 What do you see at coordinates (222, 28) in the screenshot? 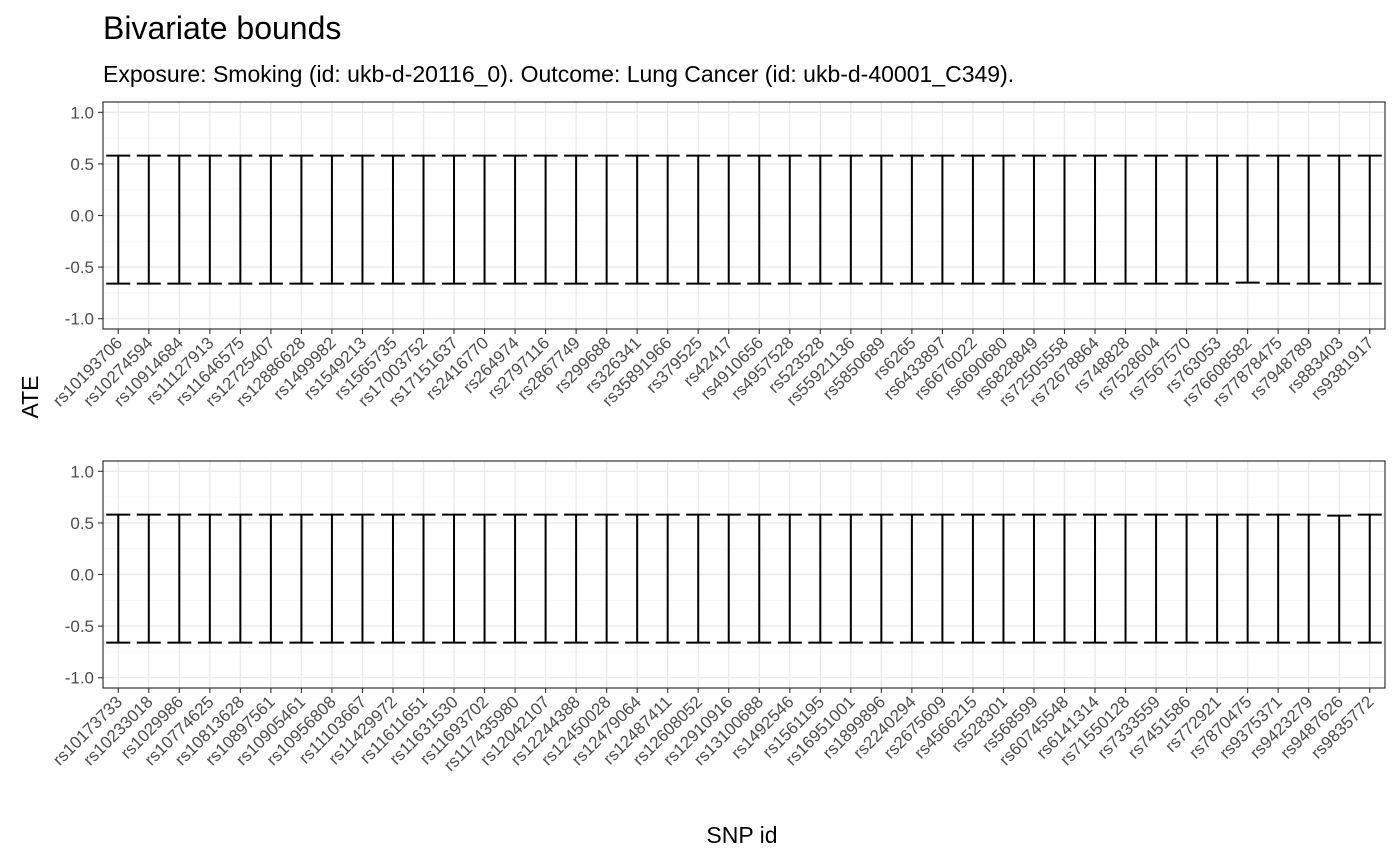
I see `chart-title: Bivariate bounds` at bounding box center [222, 28].